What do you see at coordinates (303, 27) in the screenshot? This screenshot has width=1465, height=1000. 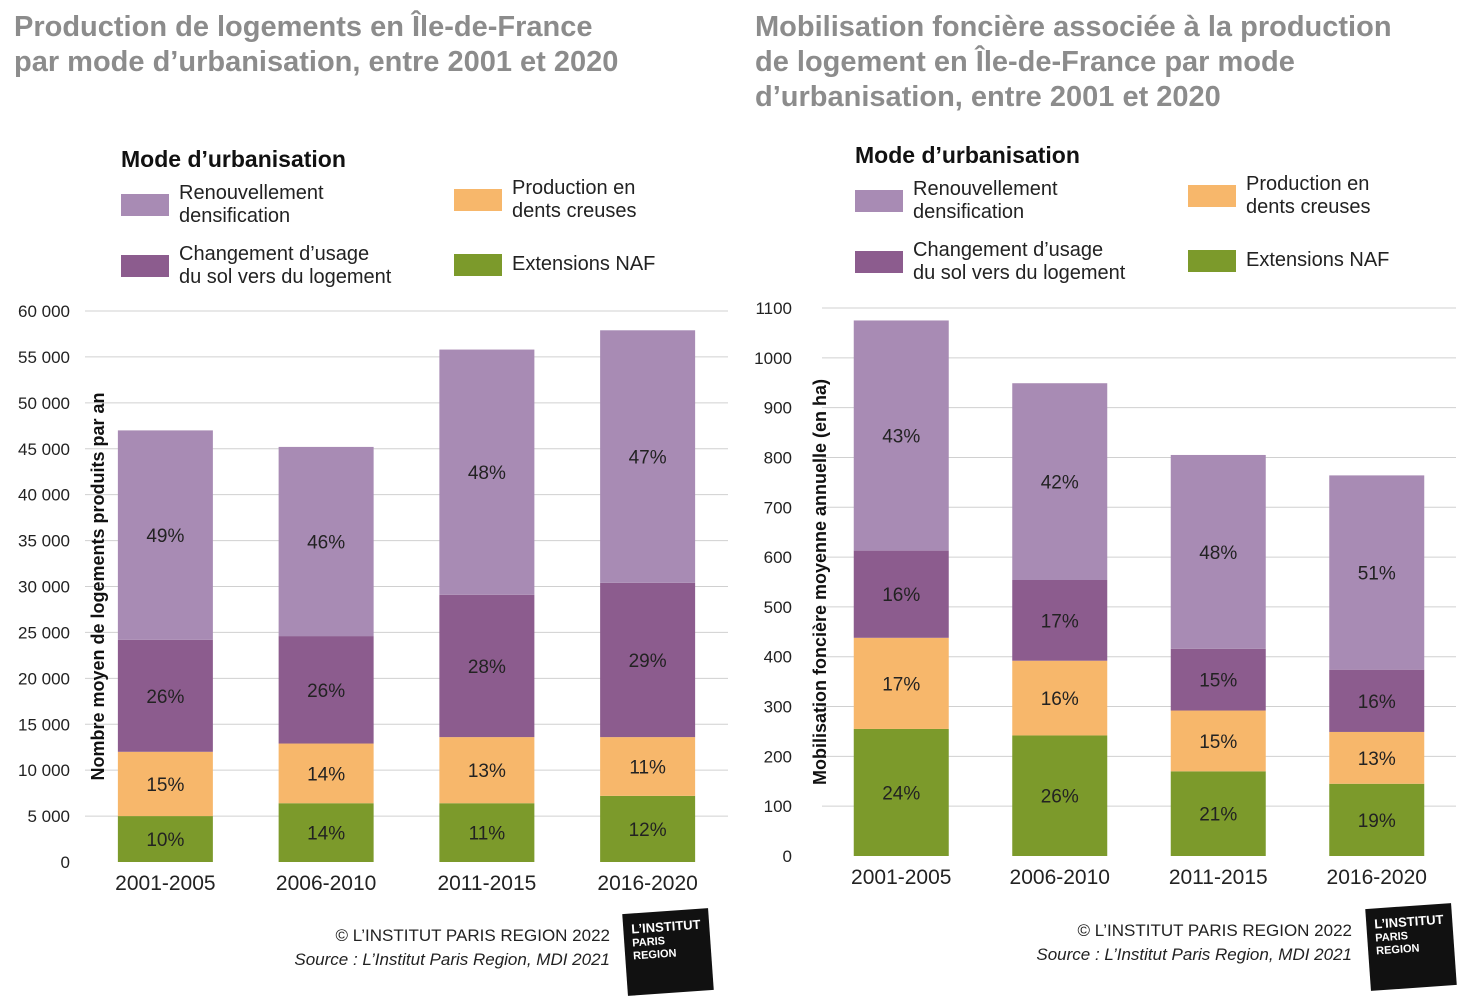 I see `title-line: Production de logements en Île-de-France` at bounding box center [303, 27].